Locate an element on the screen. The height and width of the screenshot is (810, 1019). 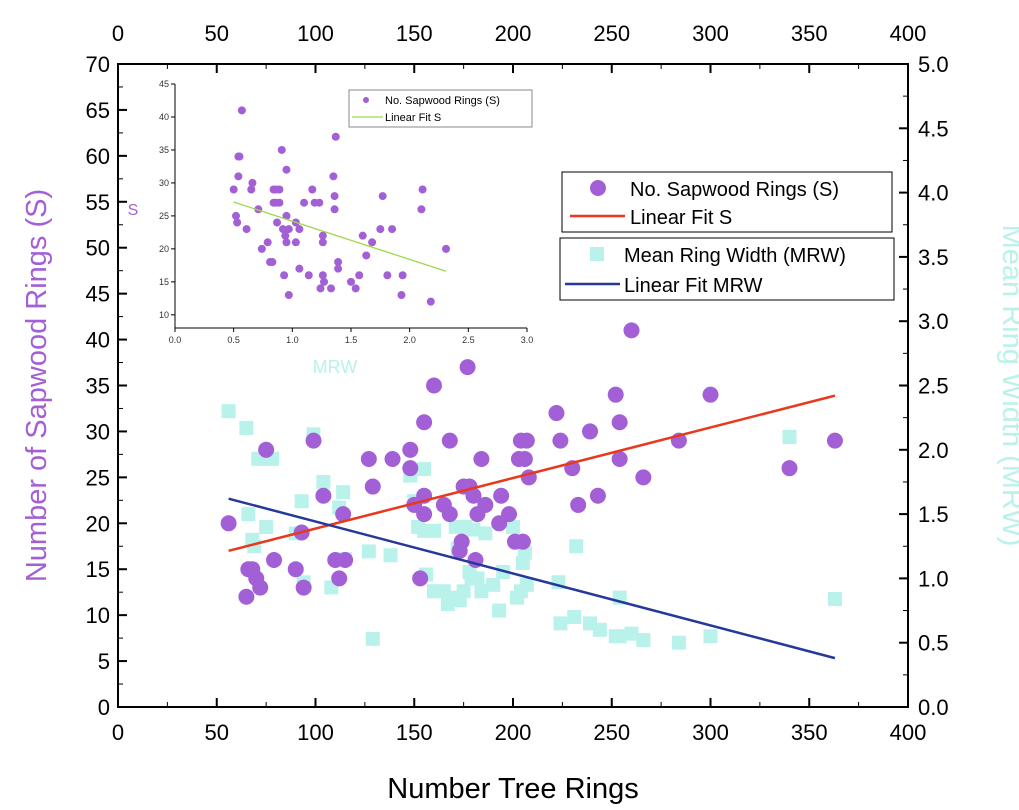
y2-tick-label: 1.5 is located at coordinates (933, 514).